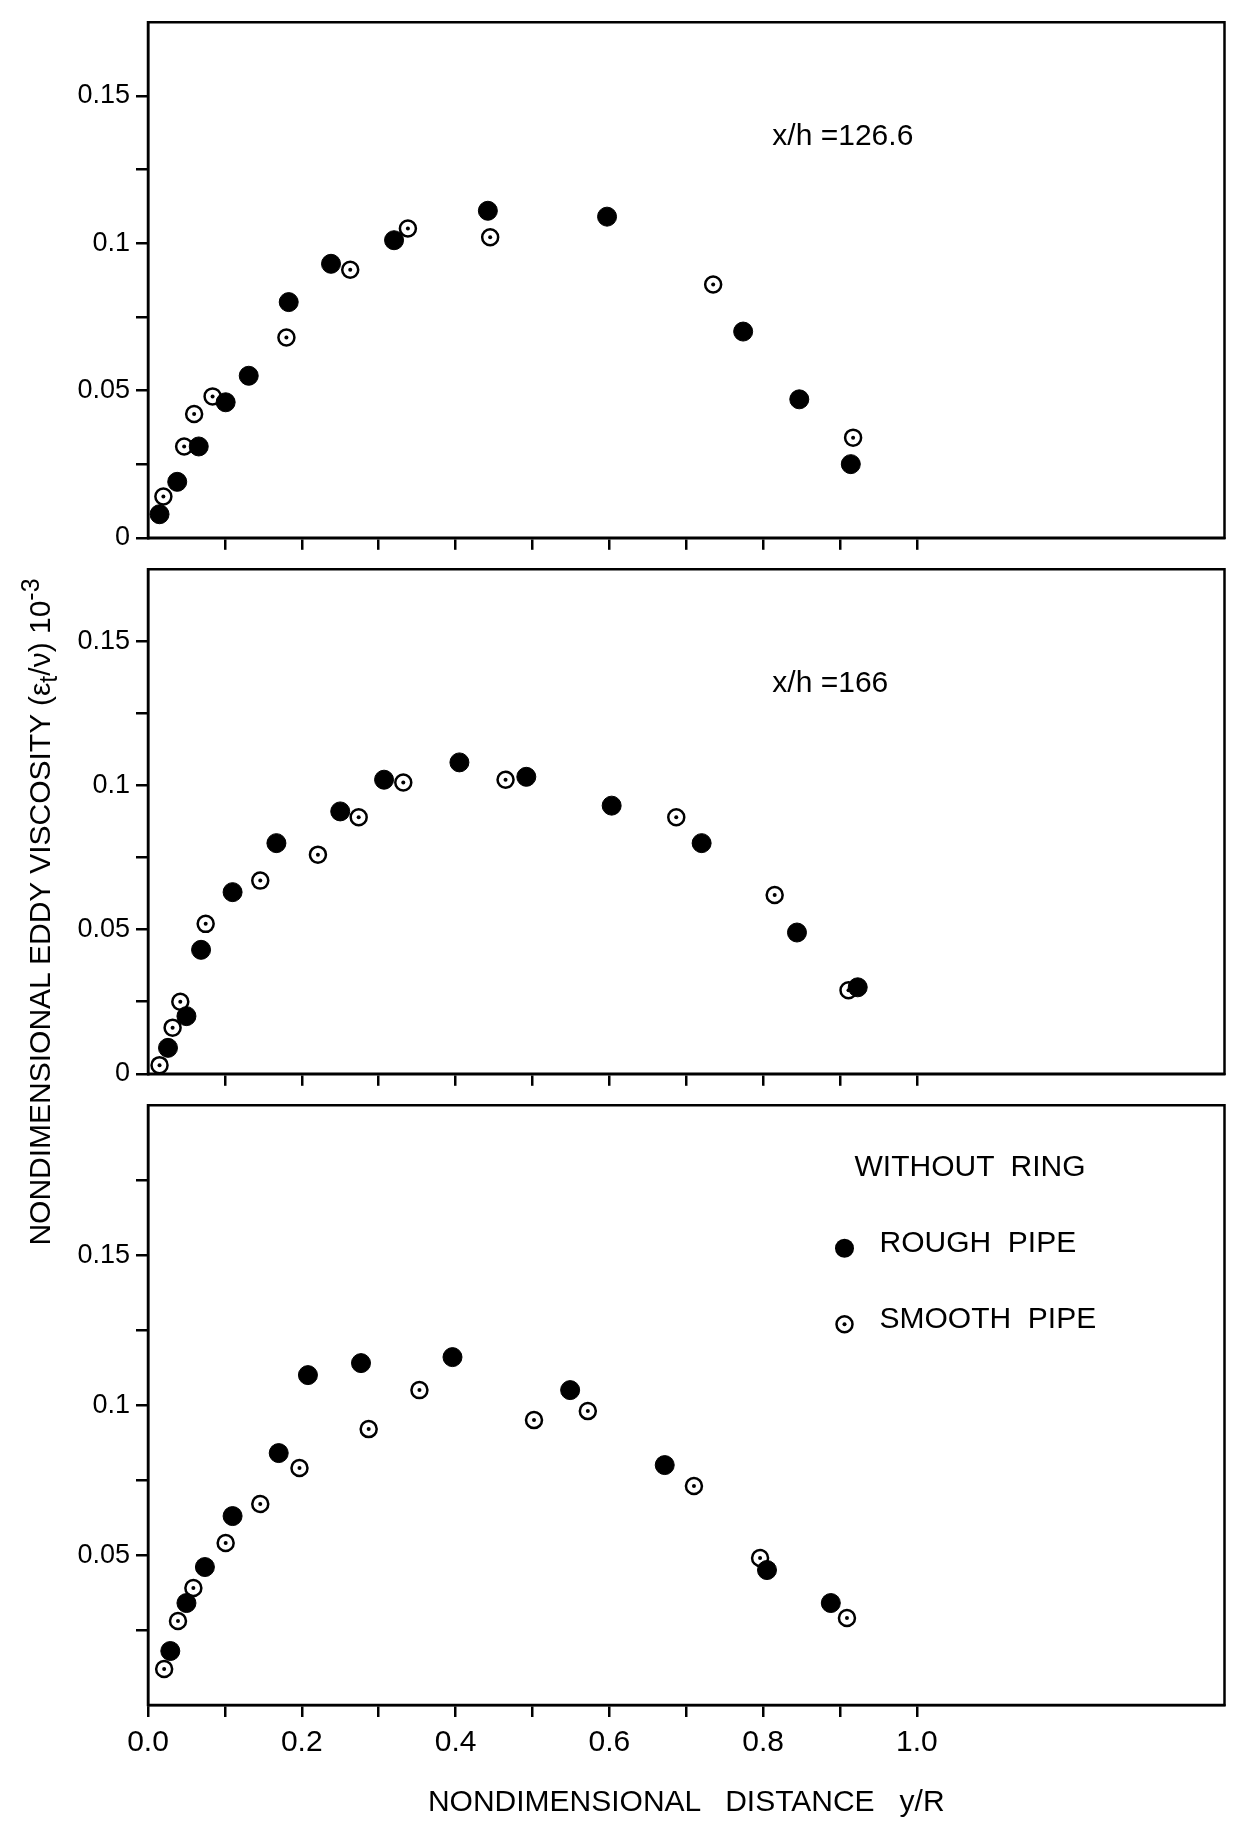 Image resolution: width=1235 pixels, height=1825 pixels. I want to click on legend-label: SMOOTH PIPE, so click(988, 1318).